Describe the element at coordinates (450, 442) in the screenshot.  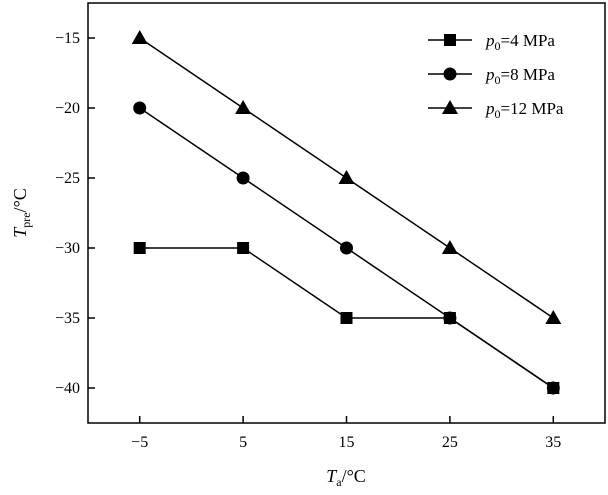
I see `x-tick-label: 25` at that location.